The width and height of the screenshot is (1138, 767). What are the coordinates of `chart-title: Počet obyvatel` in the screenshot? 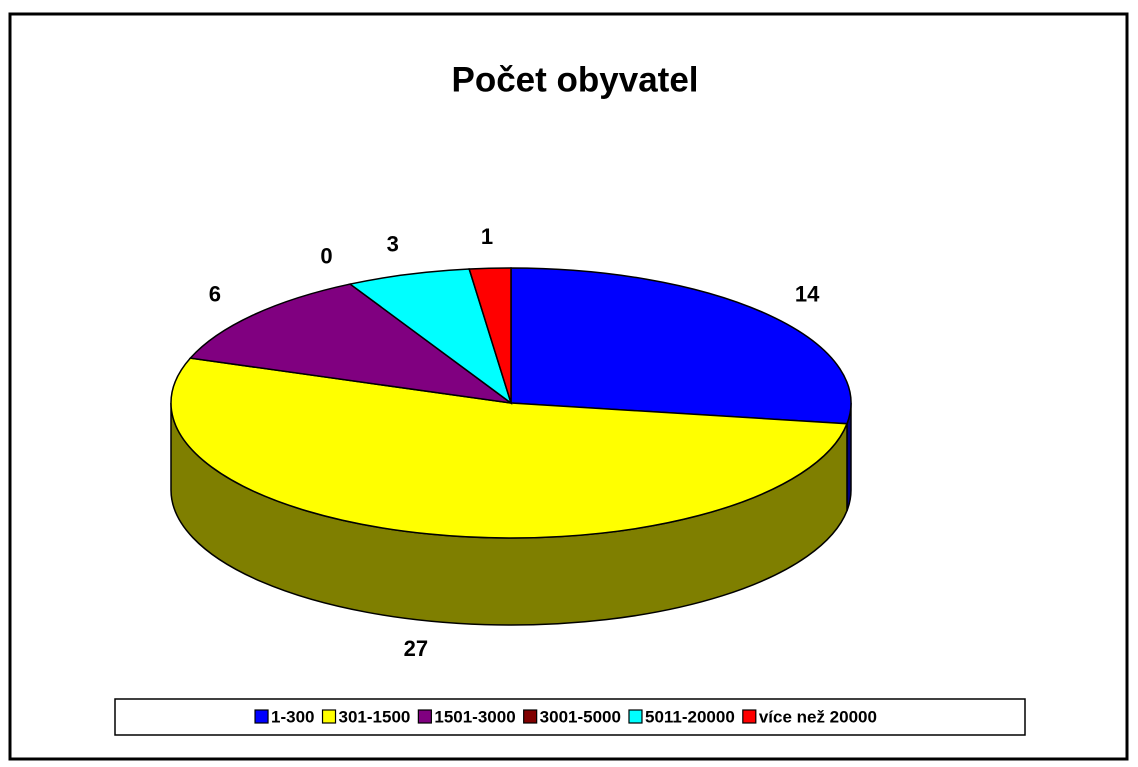 It's located at (574, 79).